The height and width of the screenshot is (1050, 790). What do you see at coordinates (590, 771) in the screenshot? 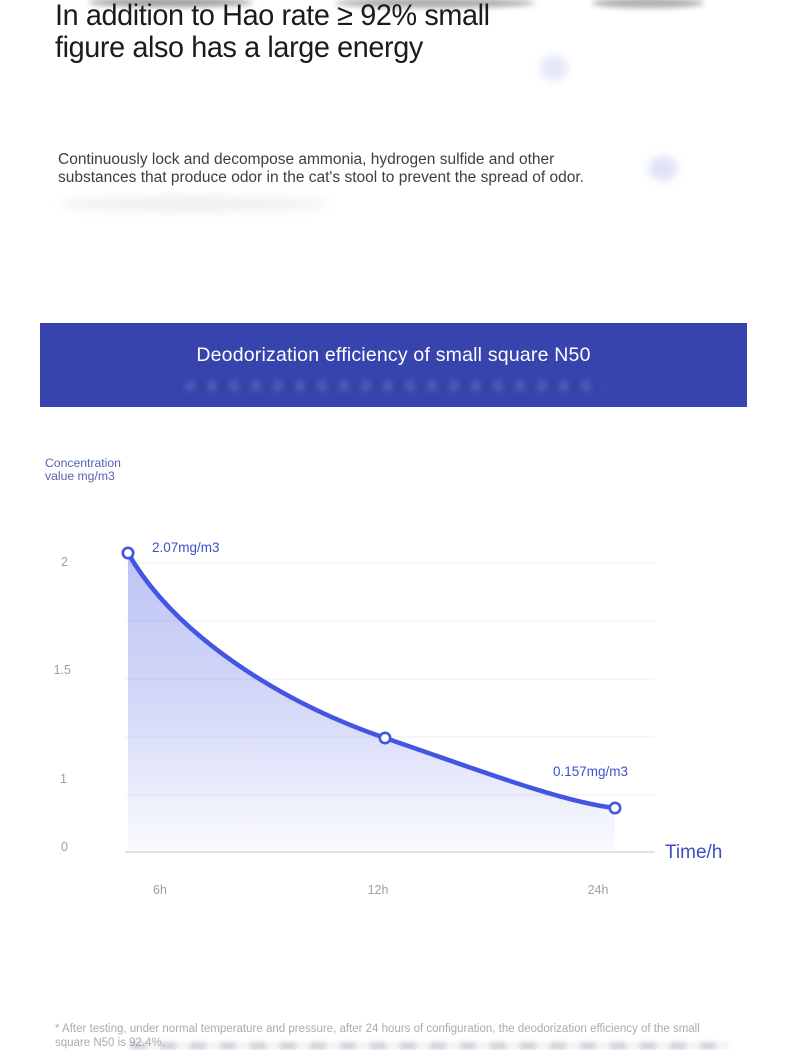
I see `annotation-end-value: 0.157mg/m3` at bounding box center [590, 771].